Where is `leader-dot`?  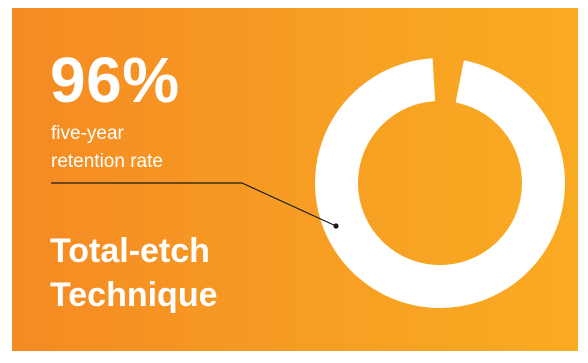
leader-dot is located at coordinates (336, 226).